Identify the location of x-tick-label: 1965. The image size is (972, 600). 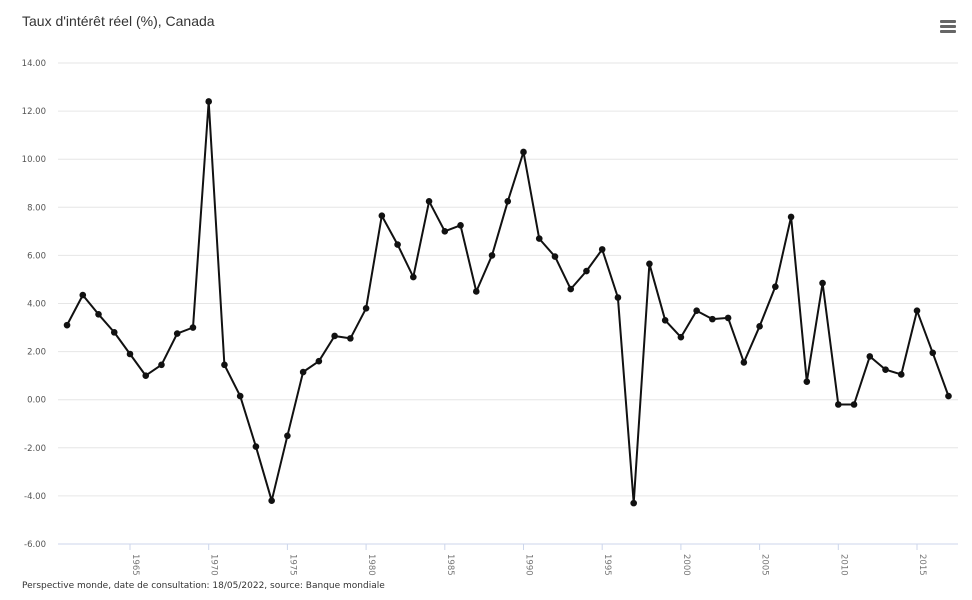
(135, 565).